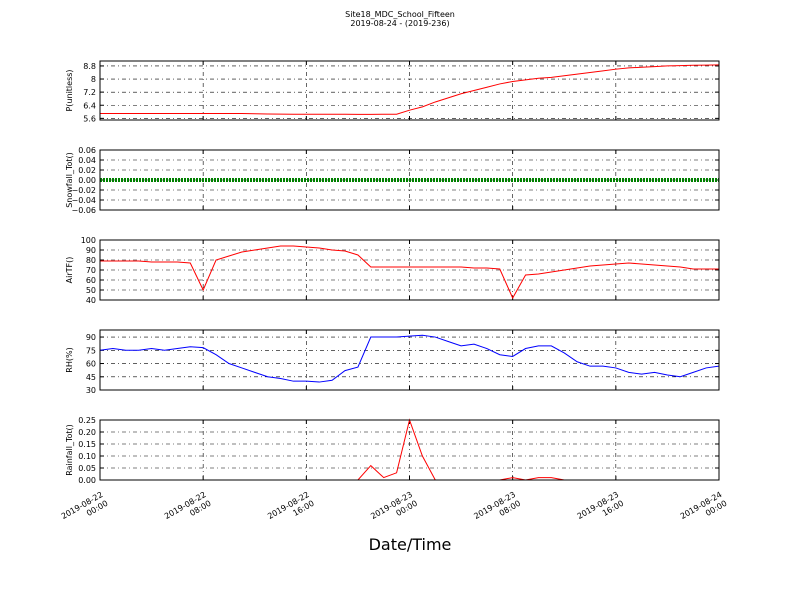  I want to click on y-tick-label: 0.04, so click(87, 160).